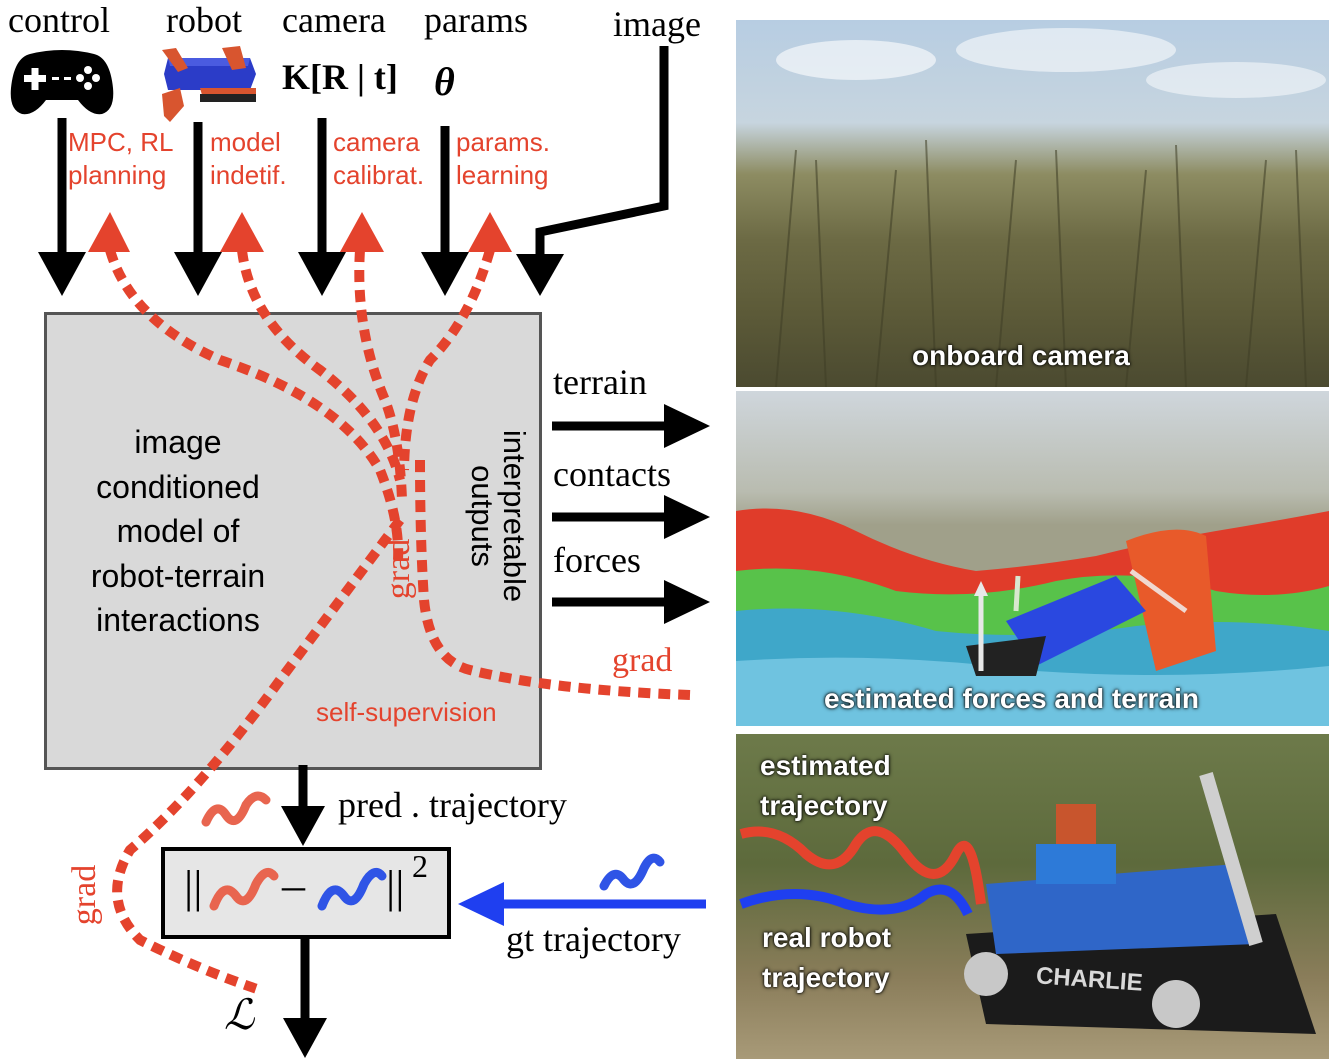 This screenshot has height=1063, width=1335. Describe the element at coordinates (322, 274) in the screenshot. I see `arrowhead-camera` at that location.